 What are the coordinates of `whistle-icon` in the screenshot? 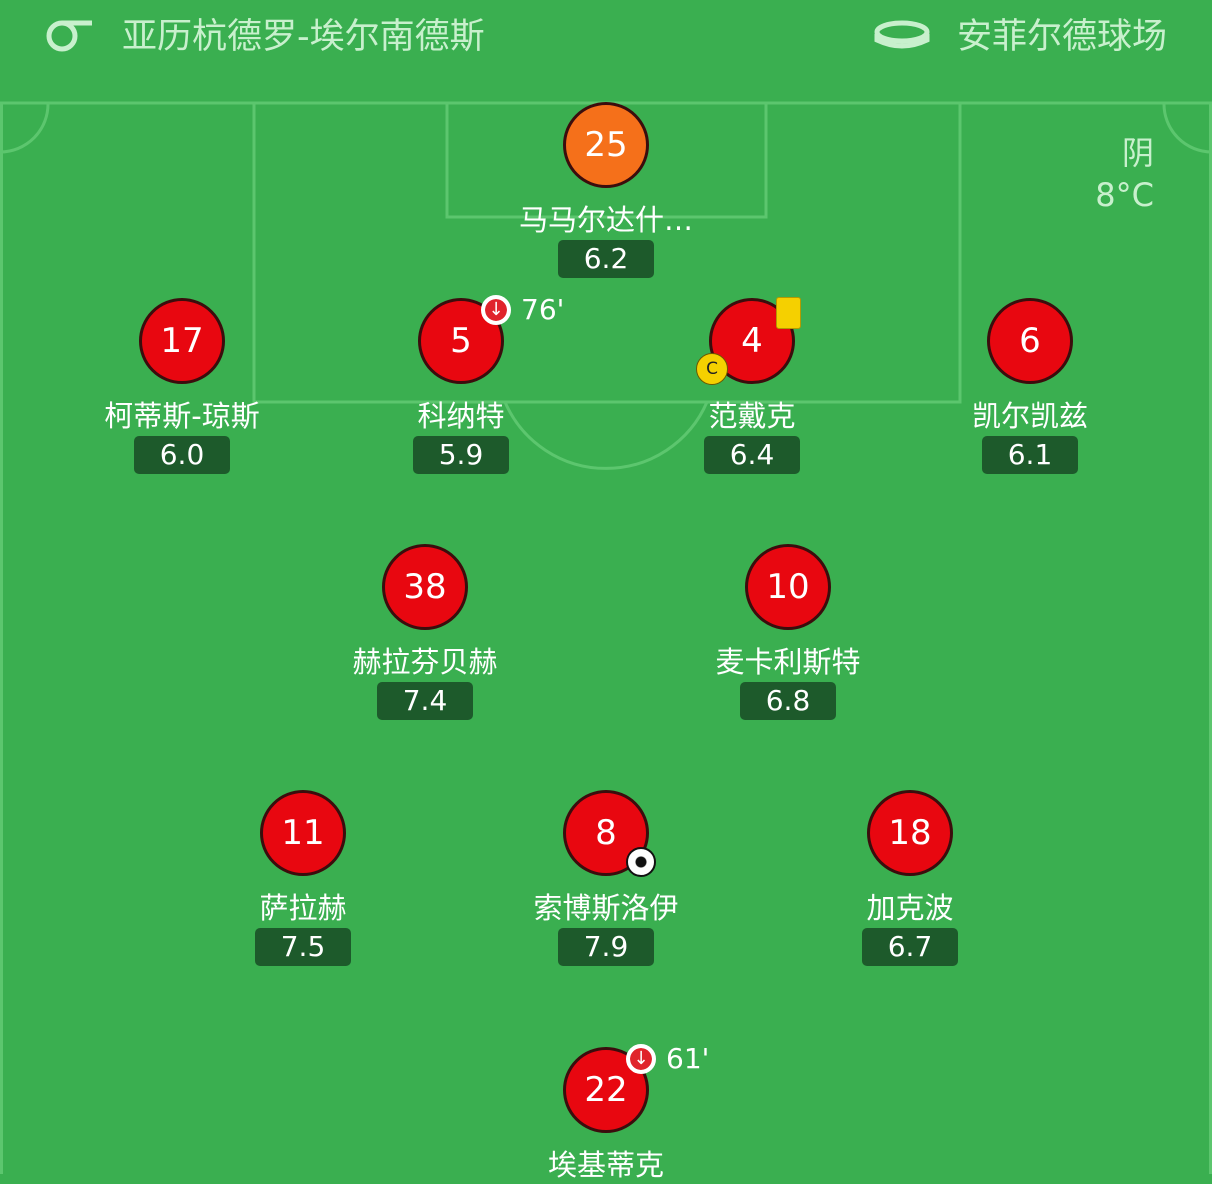 It's located at (69, 36).